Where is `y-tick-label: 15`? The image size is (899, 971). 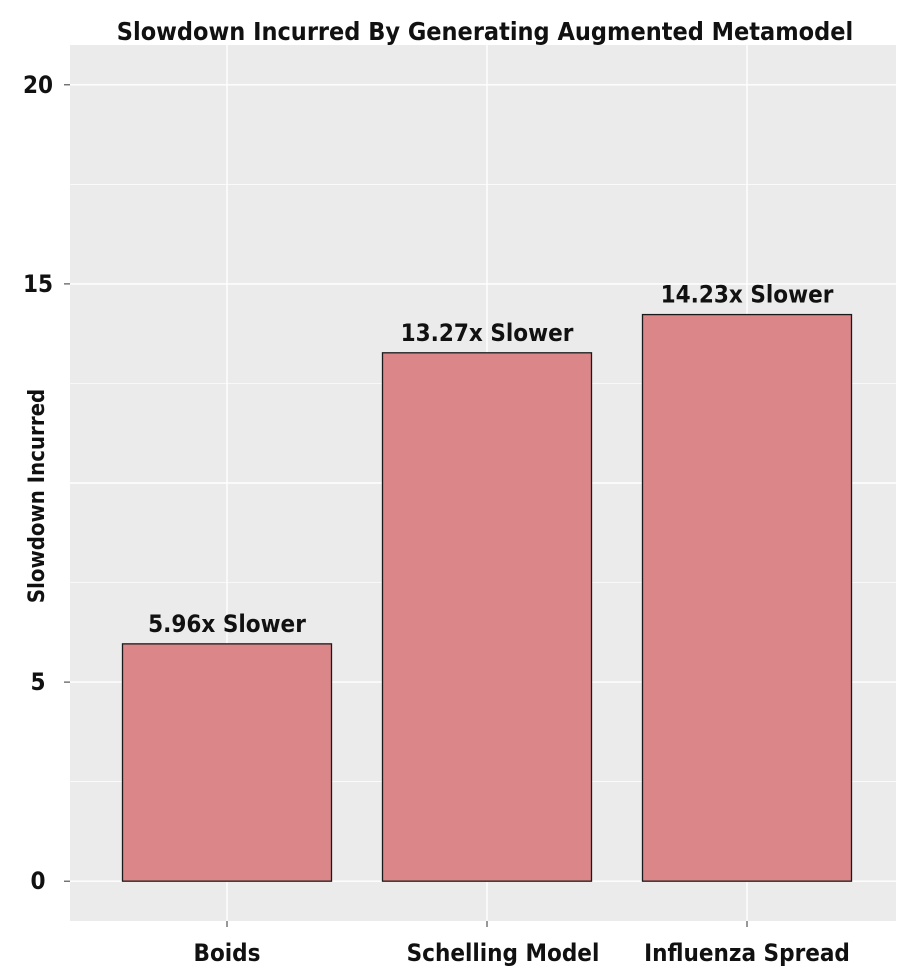
y-tick-label: 15 is located at coordinates (38, 284).